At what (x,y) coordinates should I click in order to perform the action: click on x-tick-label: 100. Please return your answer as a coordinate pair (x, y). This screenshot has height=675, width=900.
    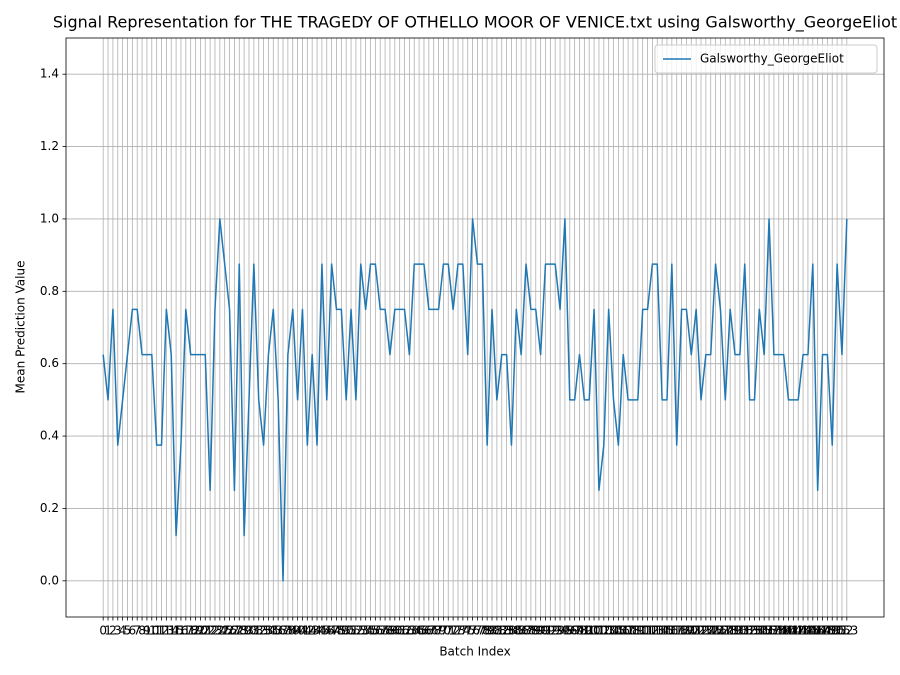
    Looking at the image, I should click on (589, 631).